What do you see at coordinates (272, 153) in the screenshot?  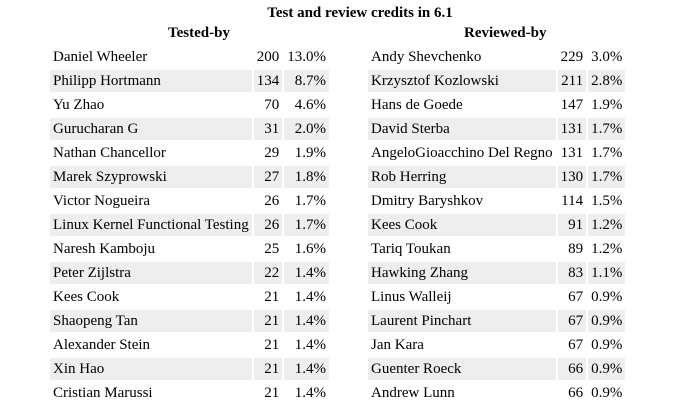 I see `credit-count: 29` at bounding box center [272, 153].